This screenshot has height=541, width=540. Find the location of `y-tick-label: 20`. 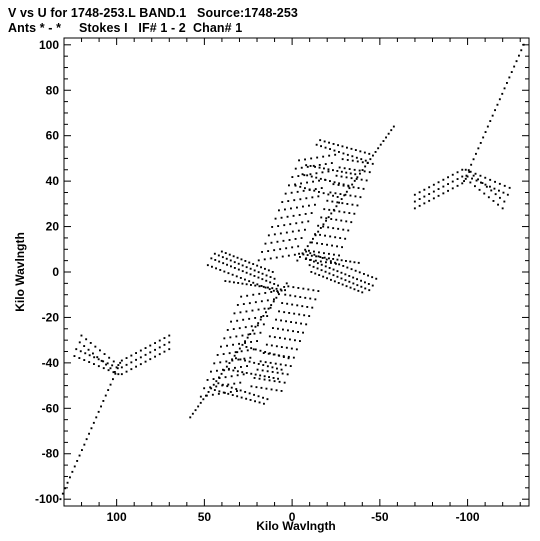

y-tick-label: 20 is located at coordinates (53, 227).